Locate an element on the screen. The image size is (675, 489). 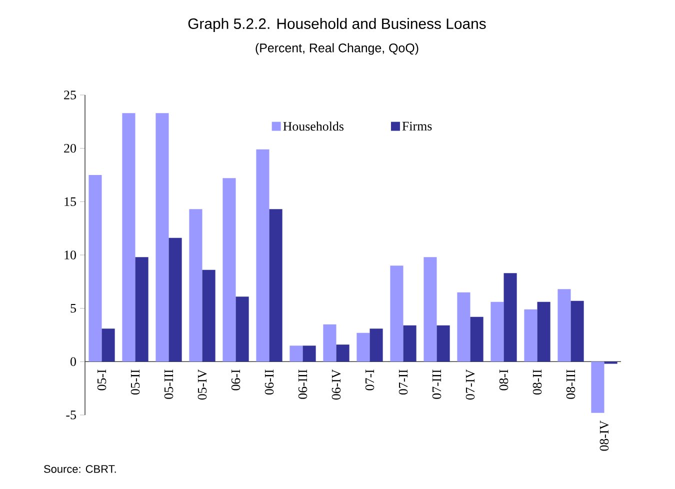
y-tick-label: -5 is located at coordinates (71, 415).